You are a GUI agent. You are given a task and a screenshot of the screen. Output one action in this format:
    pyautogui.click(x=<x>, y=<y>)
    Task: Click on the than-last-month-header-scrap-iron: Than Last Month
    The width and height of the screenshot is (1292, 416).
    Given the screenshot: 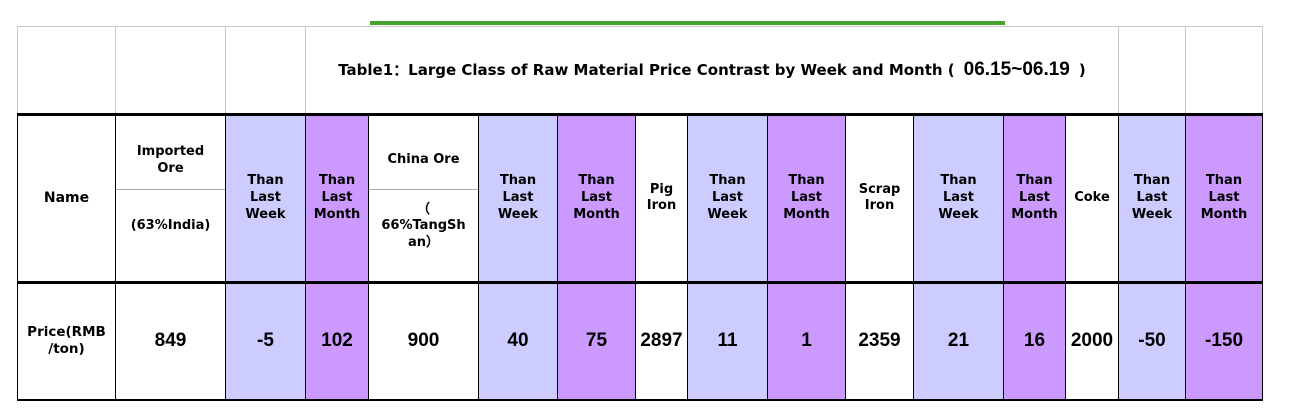 What is the action you would take?
    pyautogui.click(x=1034, y=198)
    